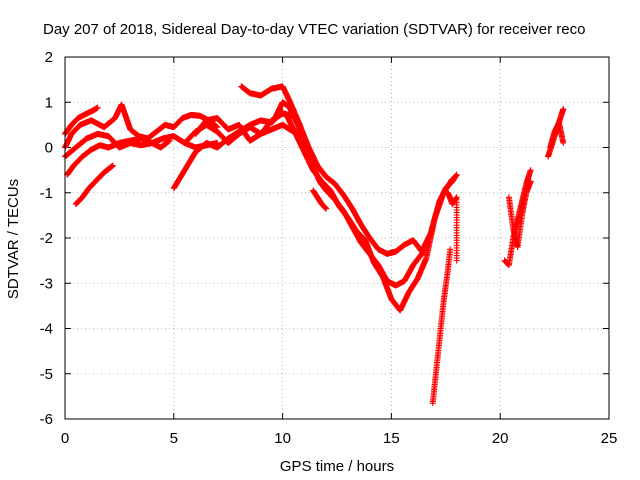  I want to click on y-tick-label: 2, so click(49, 57).